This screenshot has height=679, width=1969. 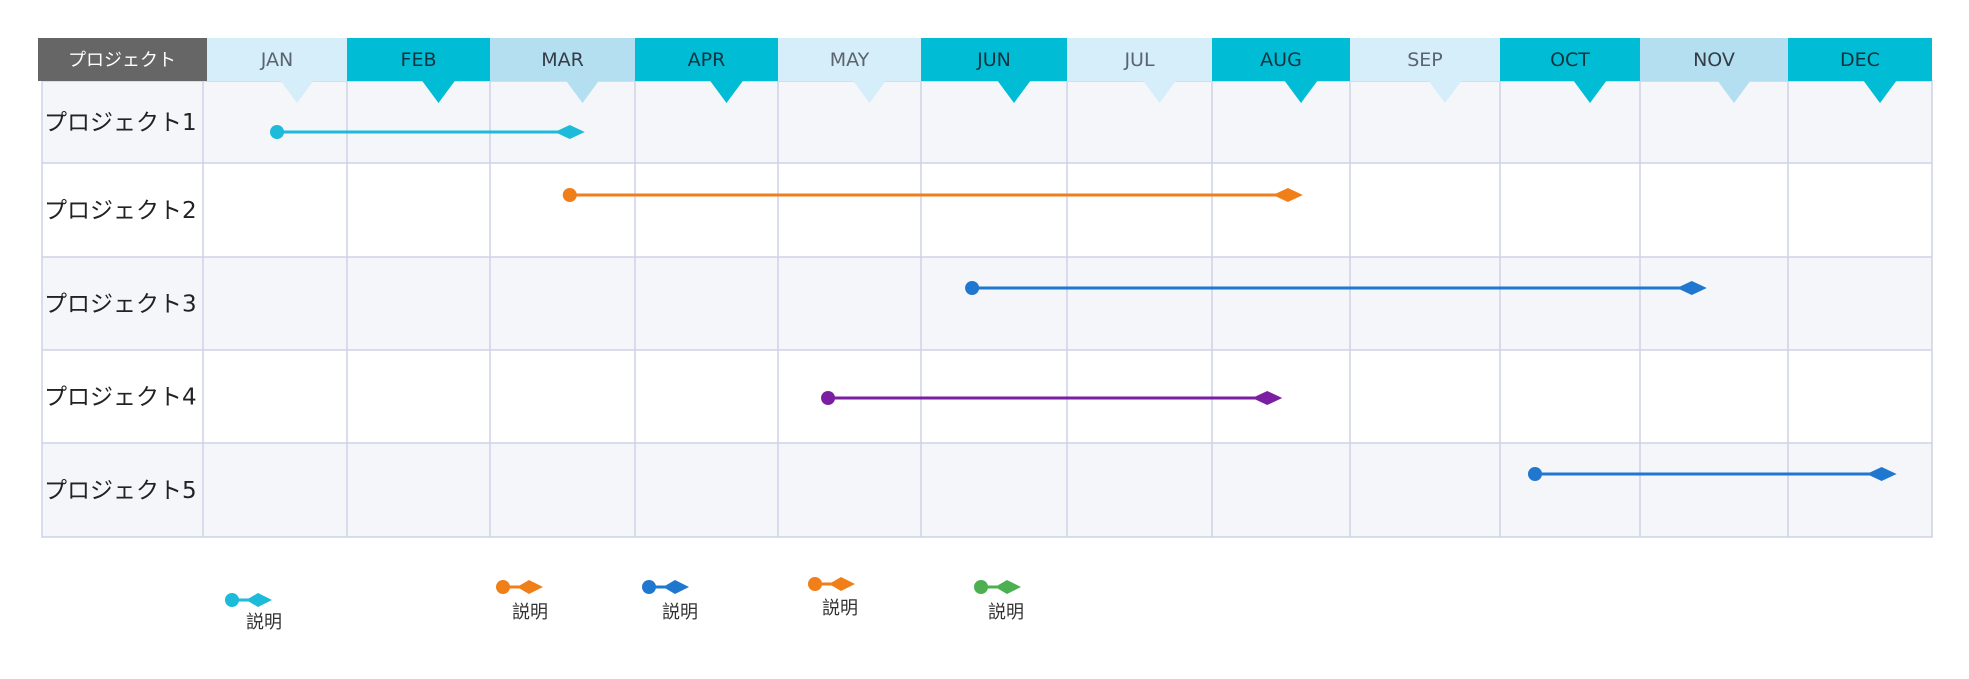 I want to click on month-label: DEC, so click(x=1860, y=60).